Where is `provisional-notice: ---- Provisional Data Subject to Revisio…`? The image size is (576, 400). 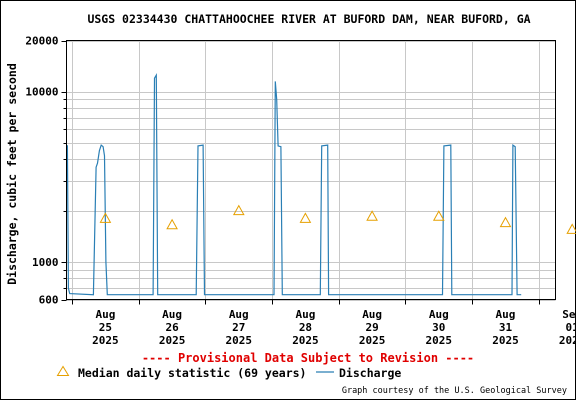
provisional-notice: ---- Provisional Data Subject to Revisio… is located at coordinates (308, 358).